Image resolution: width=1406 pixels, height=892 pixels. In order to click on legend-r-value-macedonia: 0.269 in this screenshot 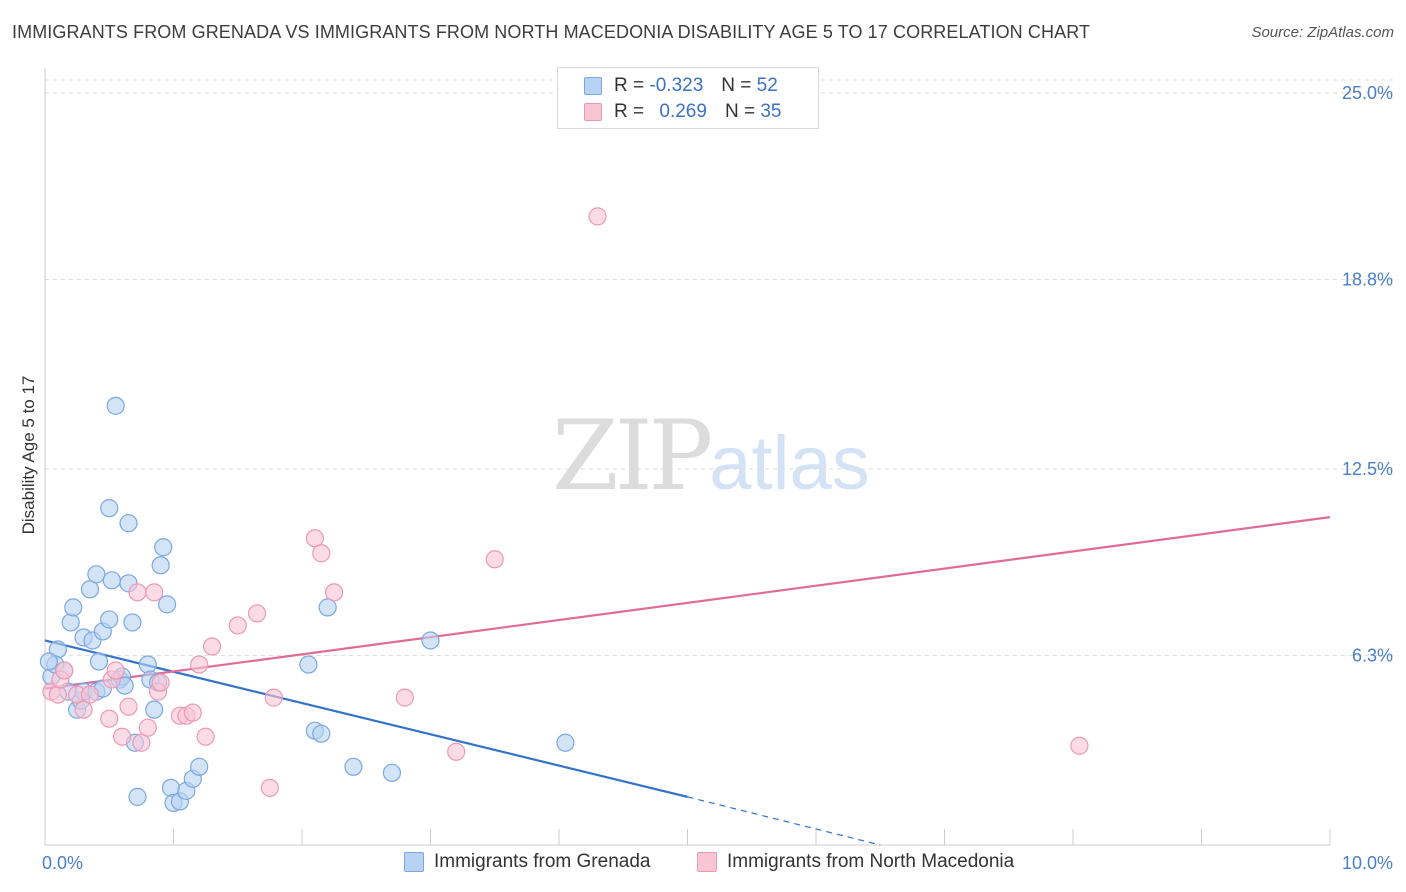, I will do `click(683, 111)`.